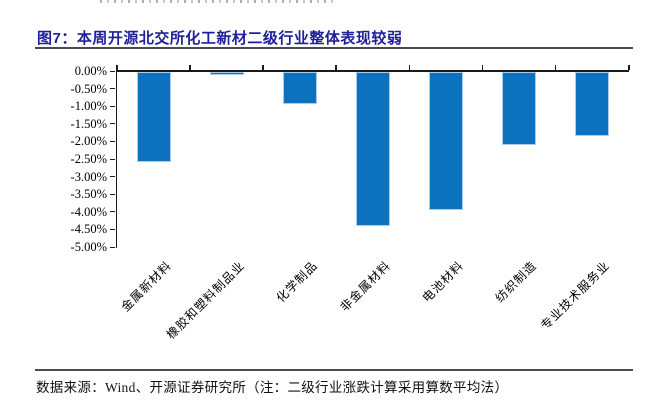  What do you see at coordinates (575, 295) in the screenshot?
I see `category-label: 专业技术服务业` at bounding box center [575, 295].